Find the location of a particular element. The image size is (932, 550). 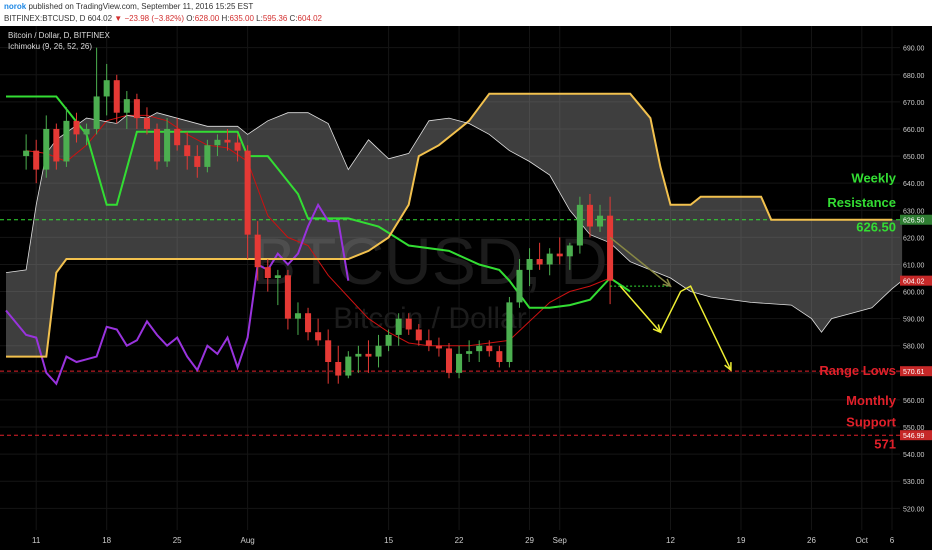

y-tick-label: 690.00 is located at coordinates (914, 49).